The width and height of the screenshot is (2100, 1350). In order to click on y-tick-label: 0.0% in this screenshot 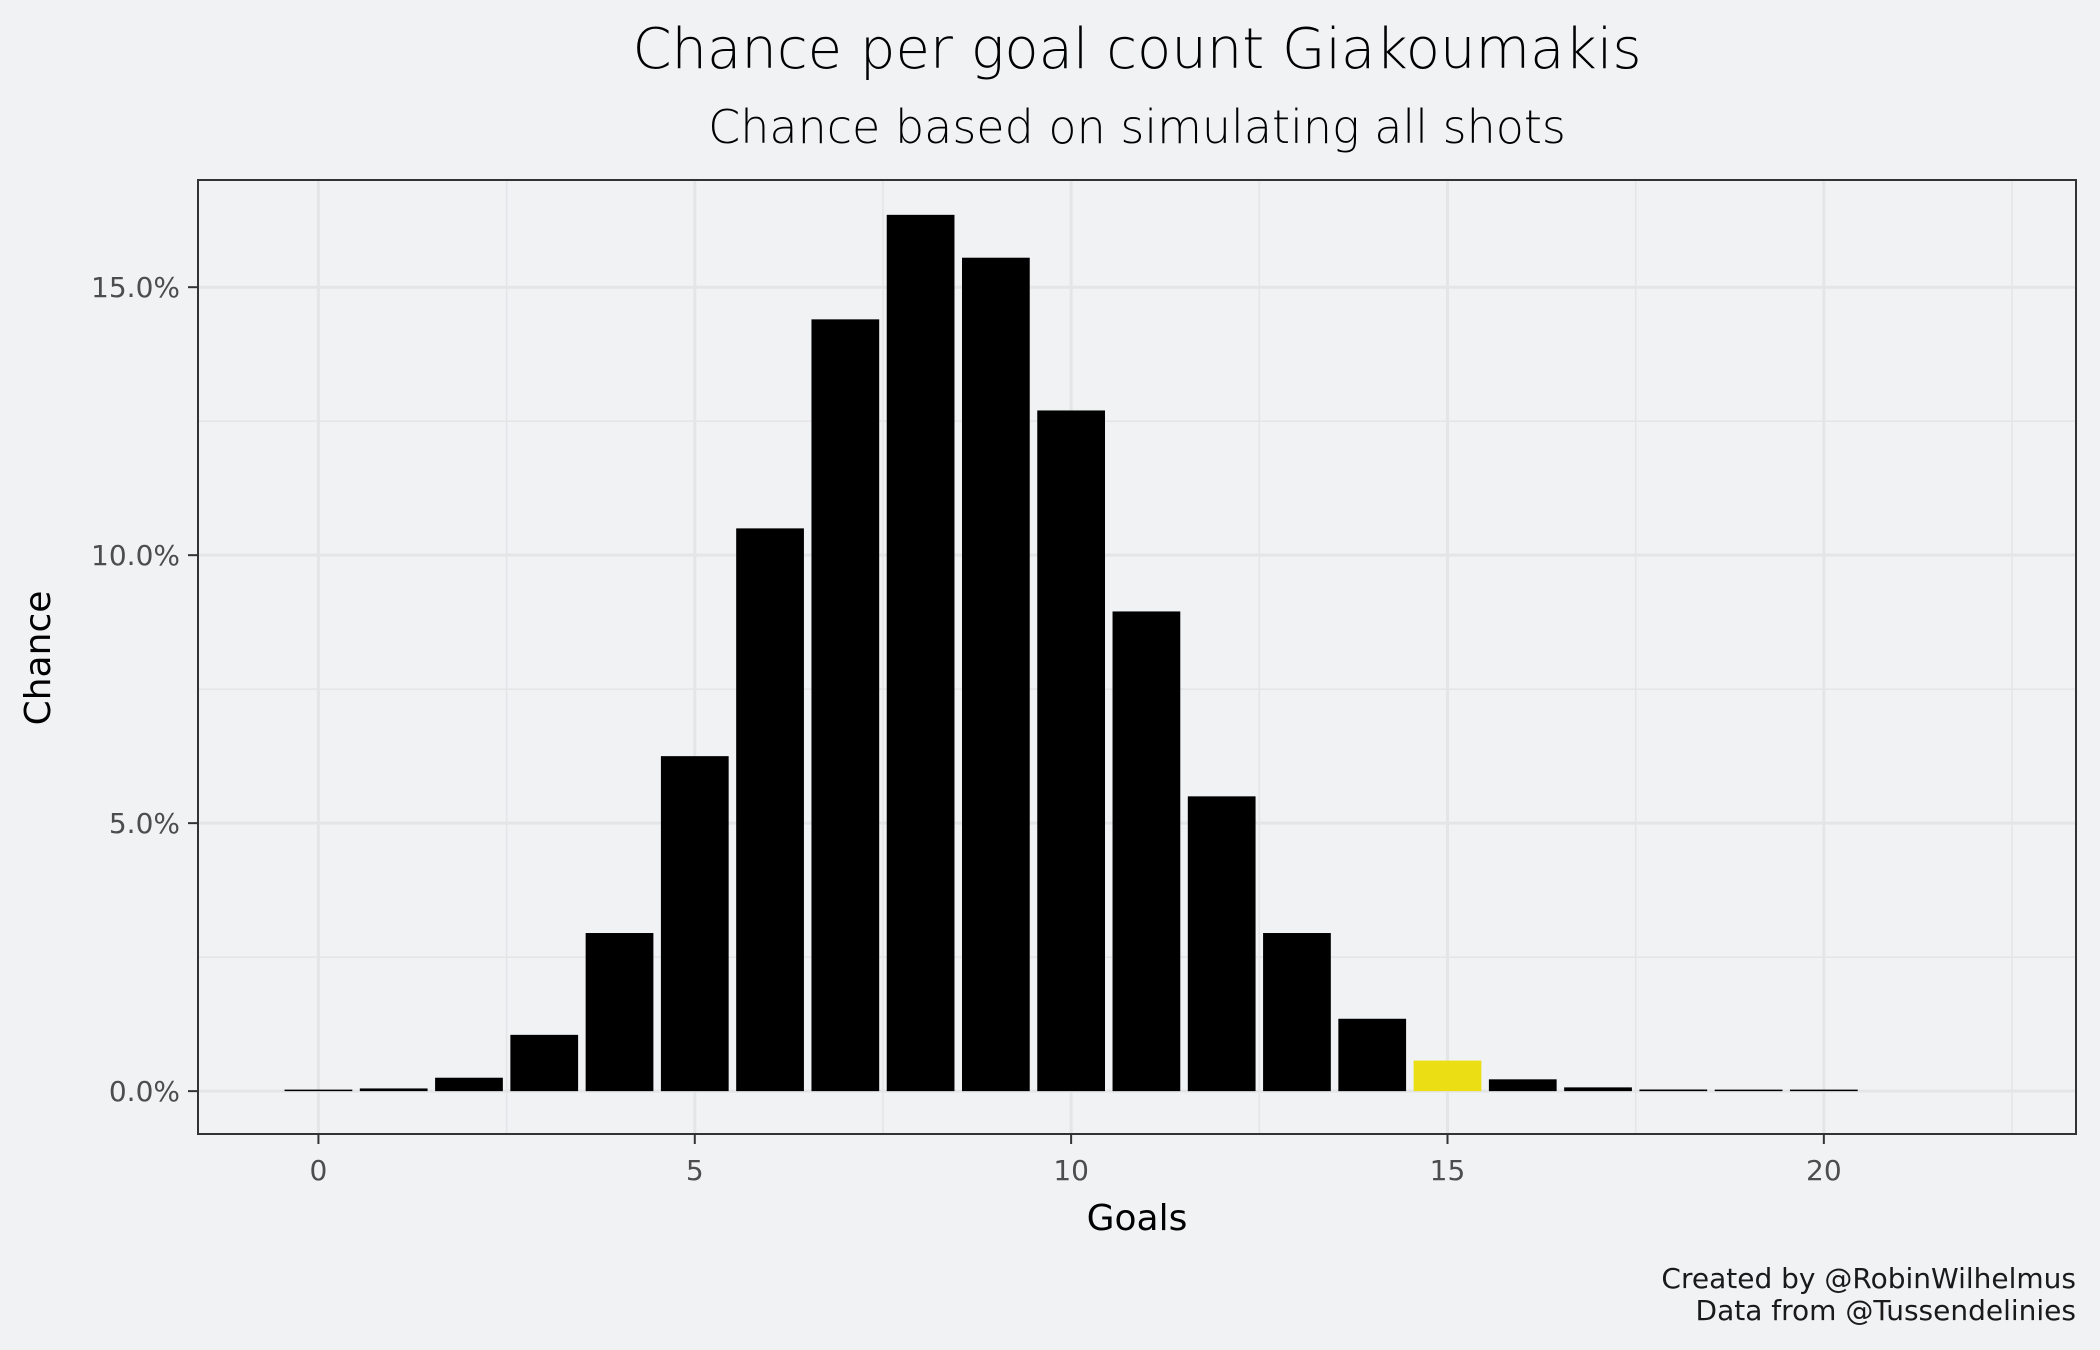, I will do `click(144, 1091)`.